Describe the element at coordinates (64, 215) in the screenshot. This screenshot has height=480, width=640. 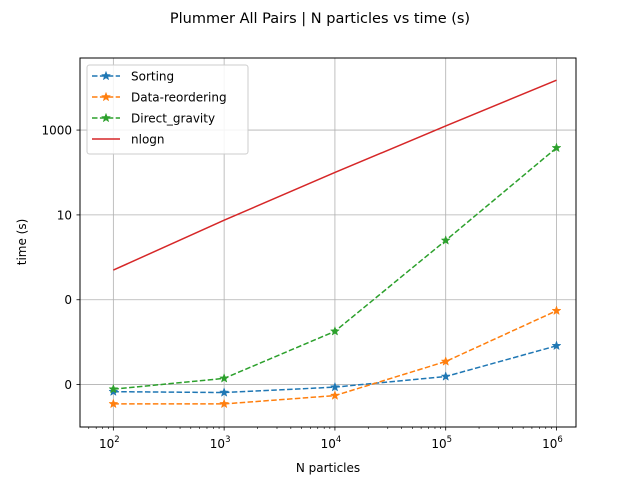
I see `y-tick-label: 10` at that location.